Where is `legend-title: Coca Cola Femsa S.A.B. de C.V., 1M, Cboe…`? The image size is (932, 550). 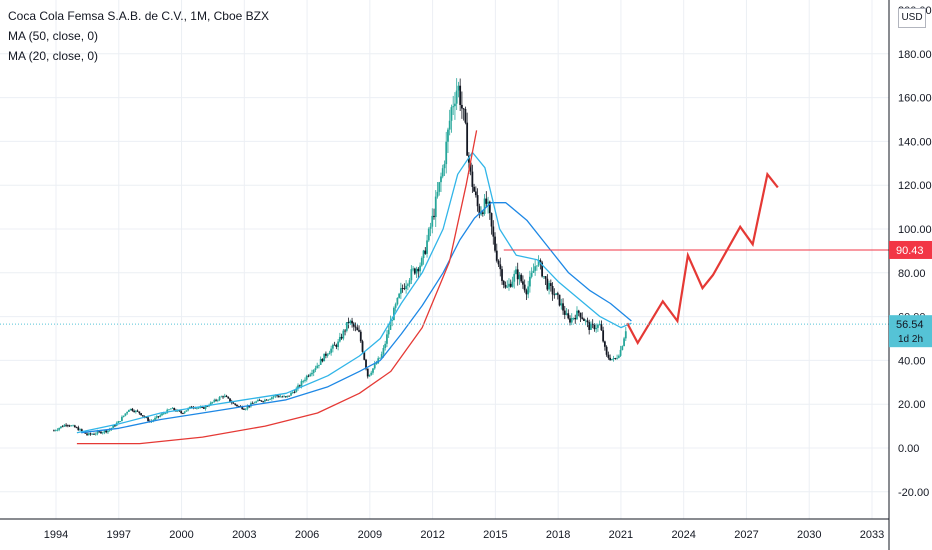 legend-title: Coca Cola Femsa S.A.B. de C.V., 1M, Cboe… is located at coordinates (138, 16).